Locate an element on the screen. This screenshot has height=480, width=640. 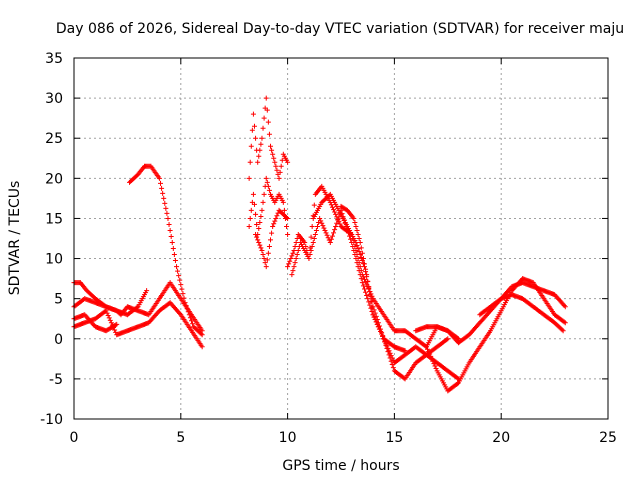
y-tick-label: 30 is located at coordinates (54, 99).